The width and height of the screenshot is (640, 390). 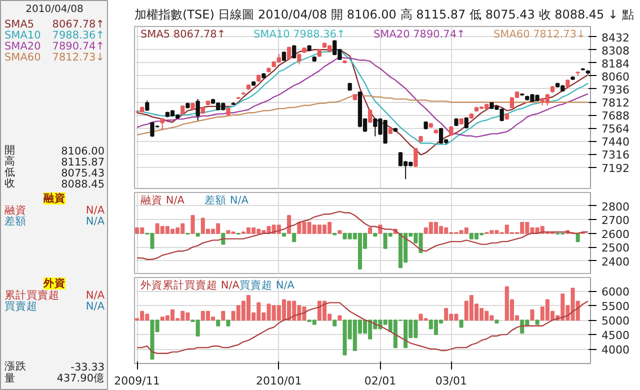 What do you see at coordinates (540, 34) in the screenshot?
I see `text: SMA60 7812.73↓` at bounding box center [540, 34].